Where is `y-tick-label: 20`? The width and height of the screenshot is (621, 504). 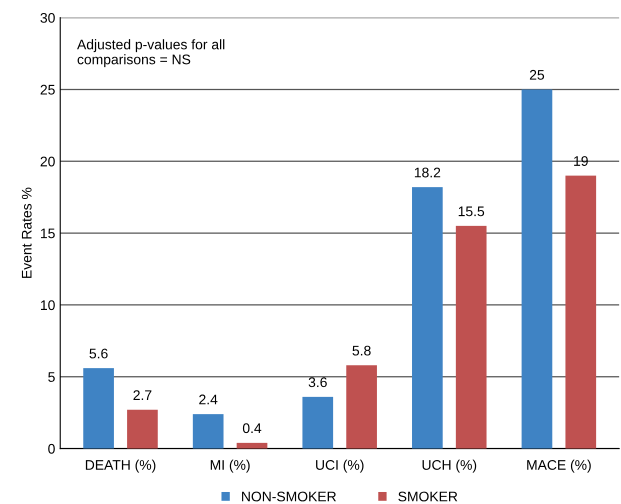 y-tick-label: 20 is located at coordinates (47, 161).